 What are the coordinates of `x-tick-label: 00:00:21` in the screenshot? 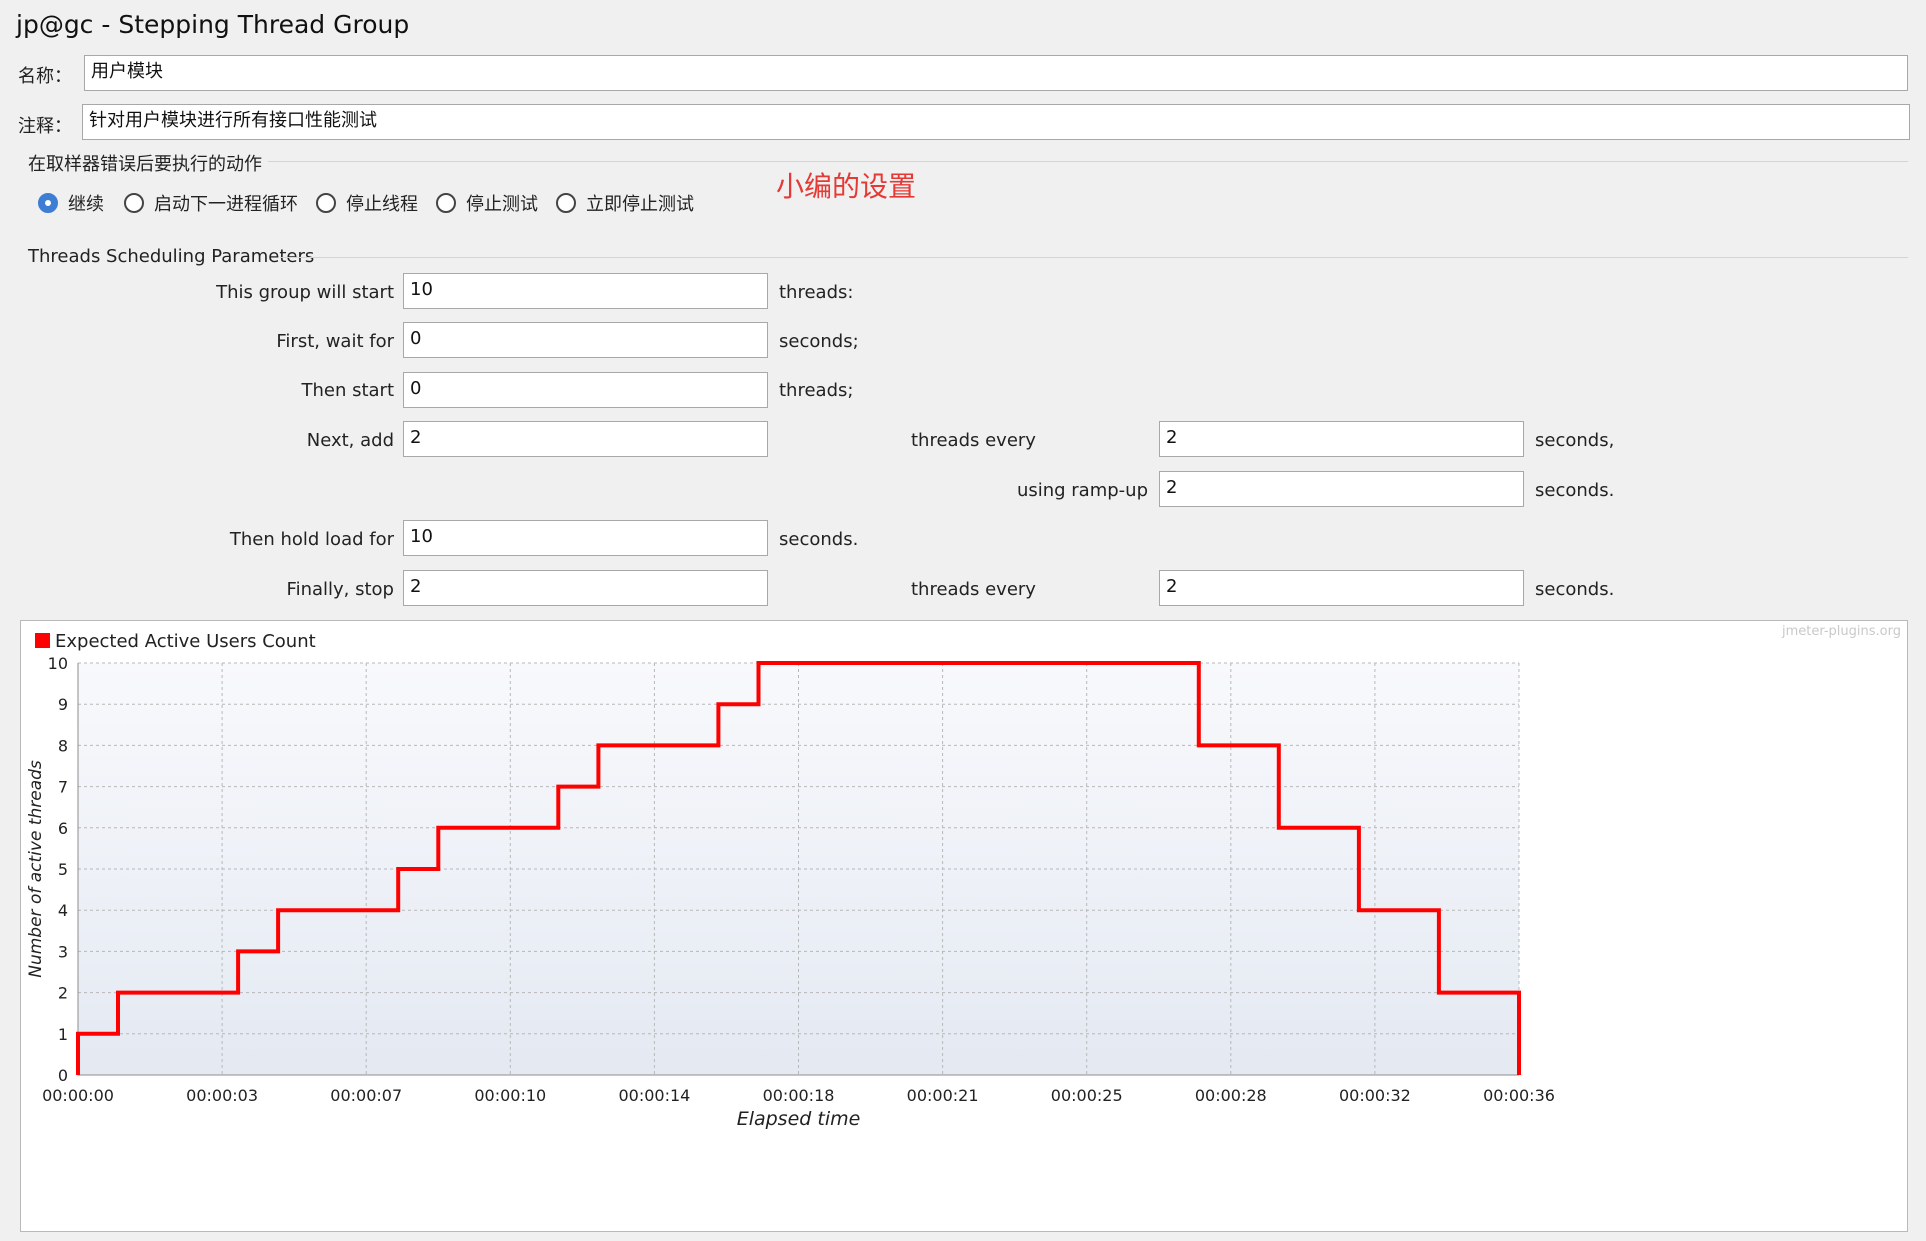 It's located at (943, 1095).